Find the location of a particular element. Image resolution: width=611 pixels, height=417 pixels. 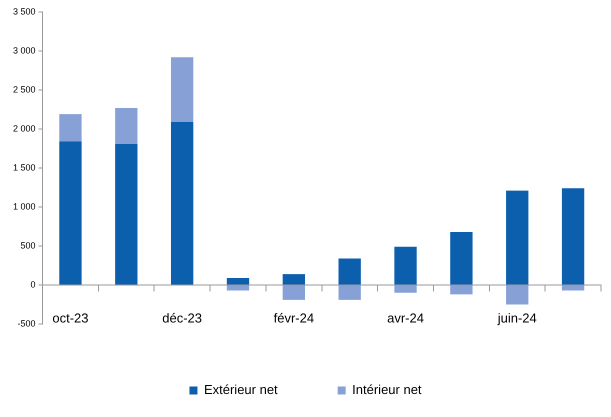

x-tick-label: oct-23 is located at coordinates (70, 318).